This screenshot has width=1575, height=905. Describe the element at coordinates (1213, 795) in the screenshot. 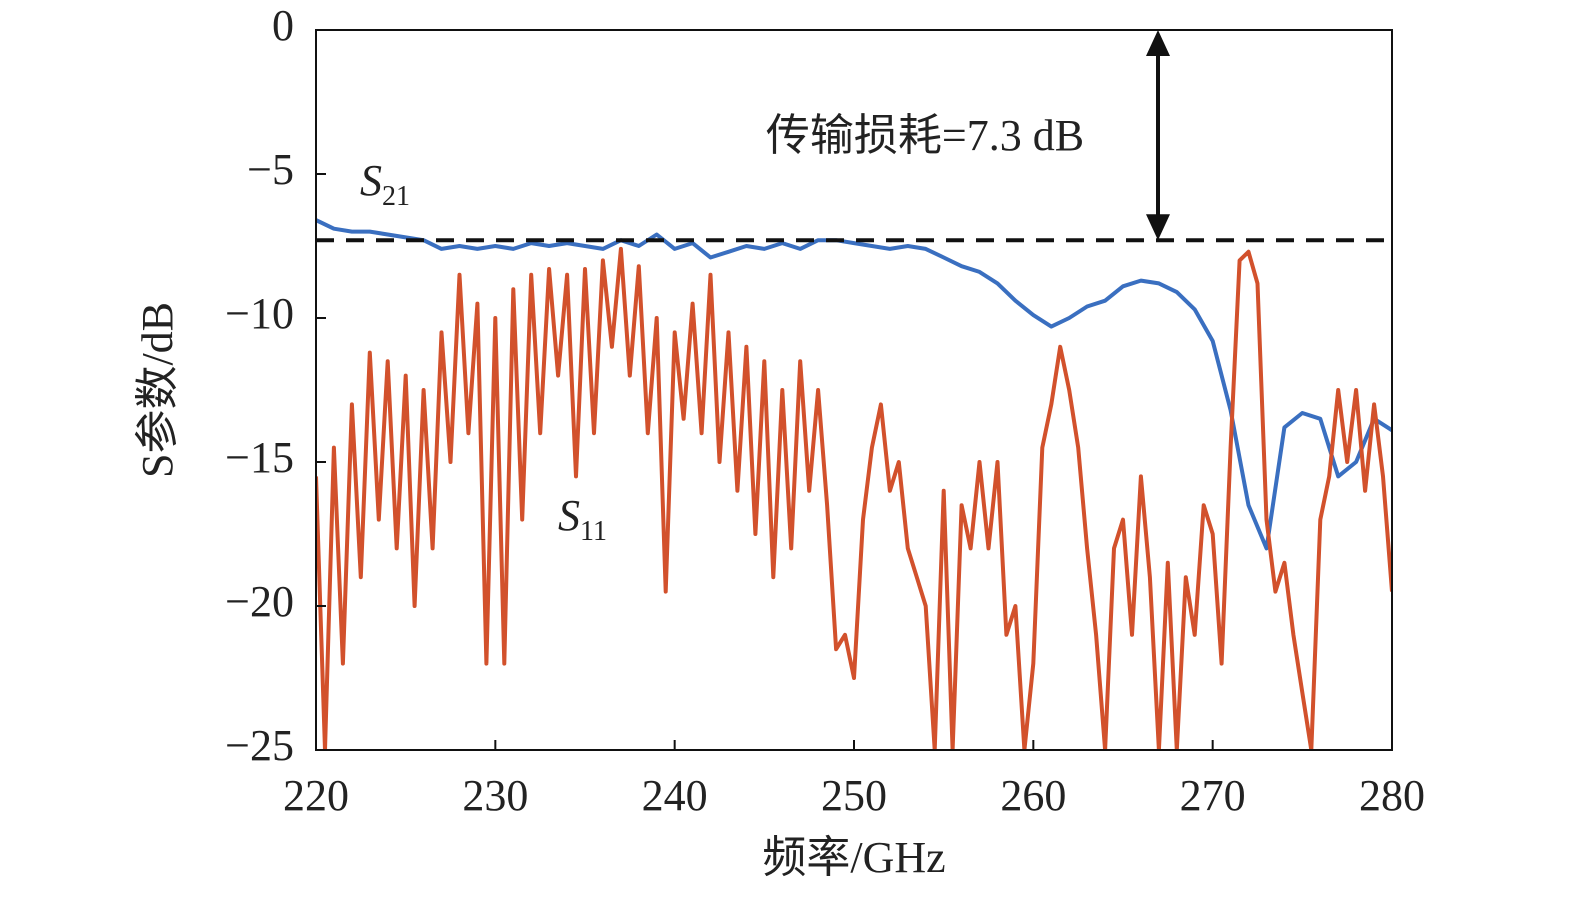

I see `x-tick-label: 270` at that location.